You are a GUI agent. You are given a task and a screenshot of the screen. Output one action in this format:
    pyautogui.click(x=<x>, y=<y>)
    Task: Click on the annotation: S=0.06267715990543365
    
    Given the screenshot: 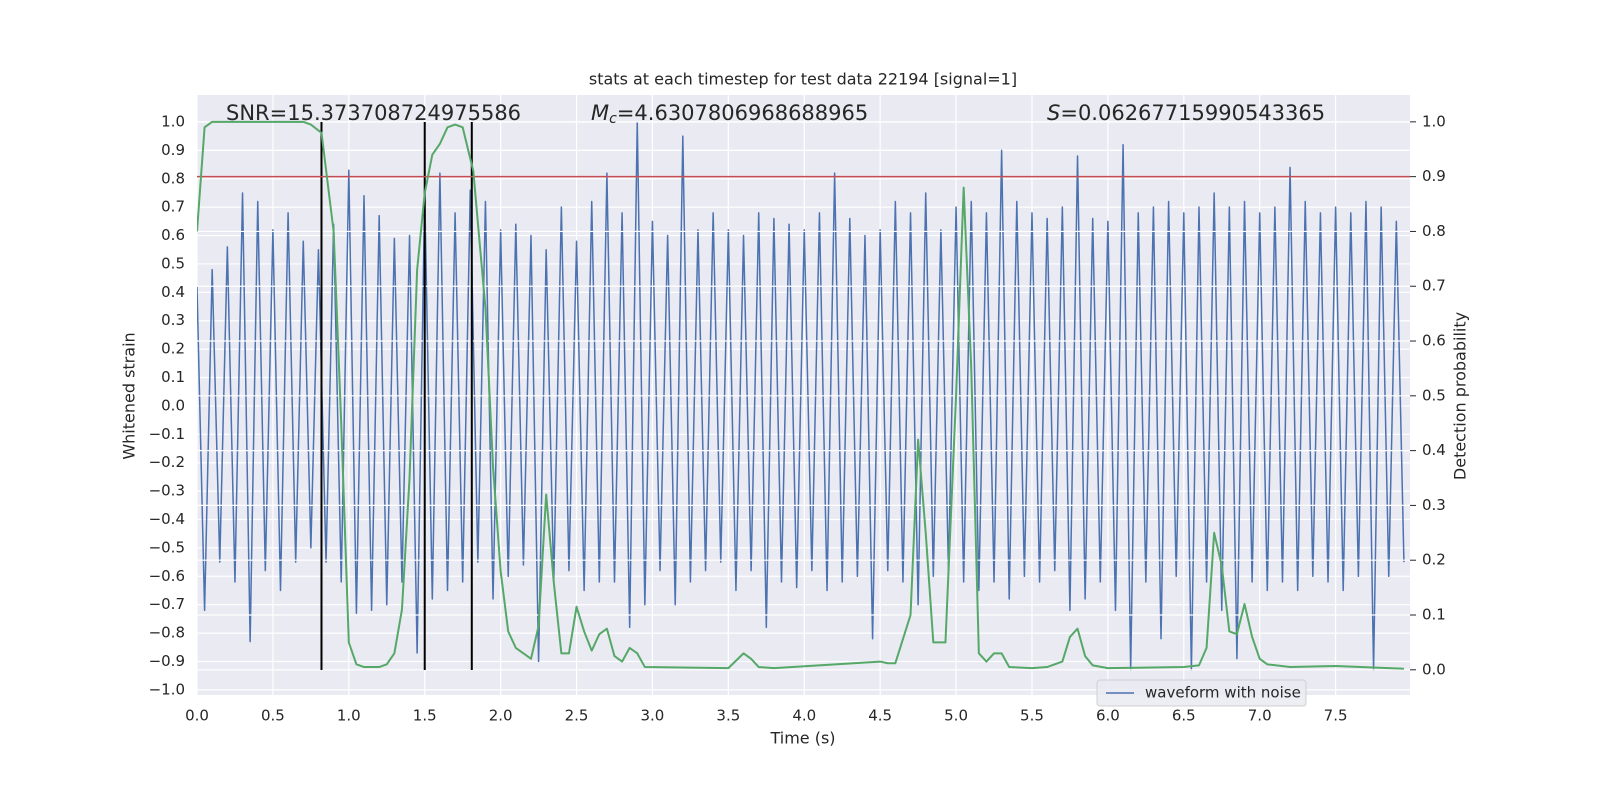 What is the action you would take?
    pyautogui.click(x=1186, y=113)
    